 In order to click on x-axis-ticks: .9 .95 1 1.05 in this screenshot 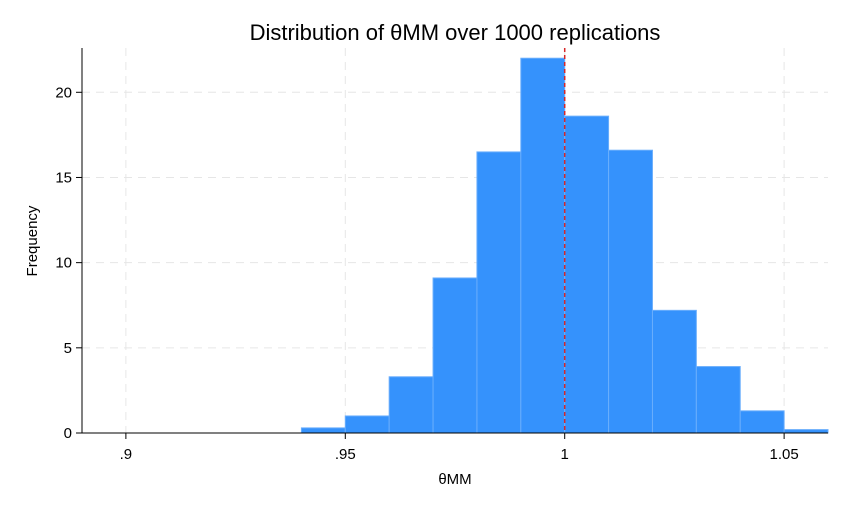, I will do `click(459, 448)`.